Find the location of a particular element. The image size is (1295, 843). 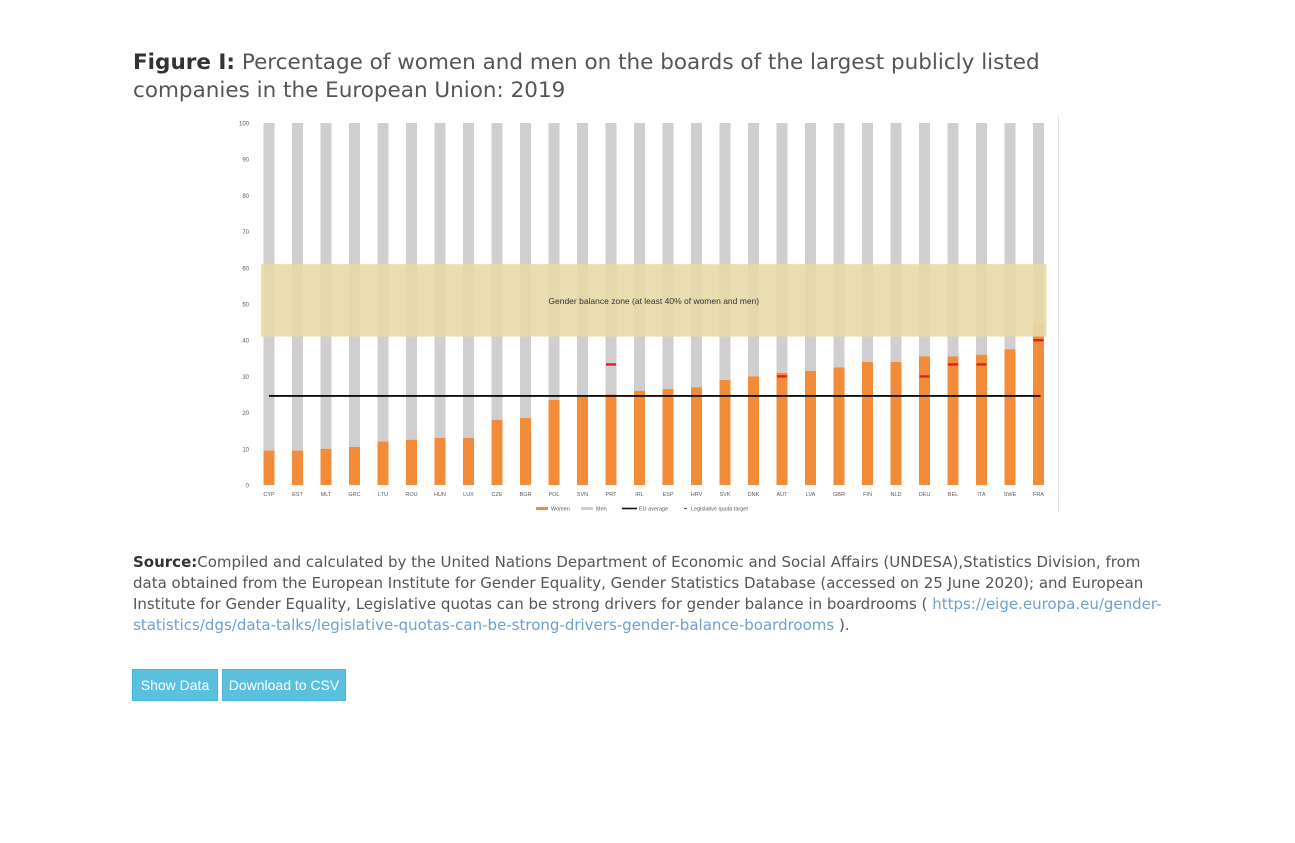

legend-label-eu-average: EU average is located at coordinates (653, 510).